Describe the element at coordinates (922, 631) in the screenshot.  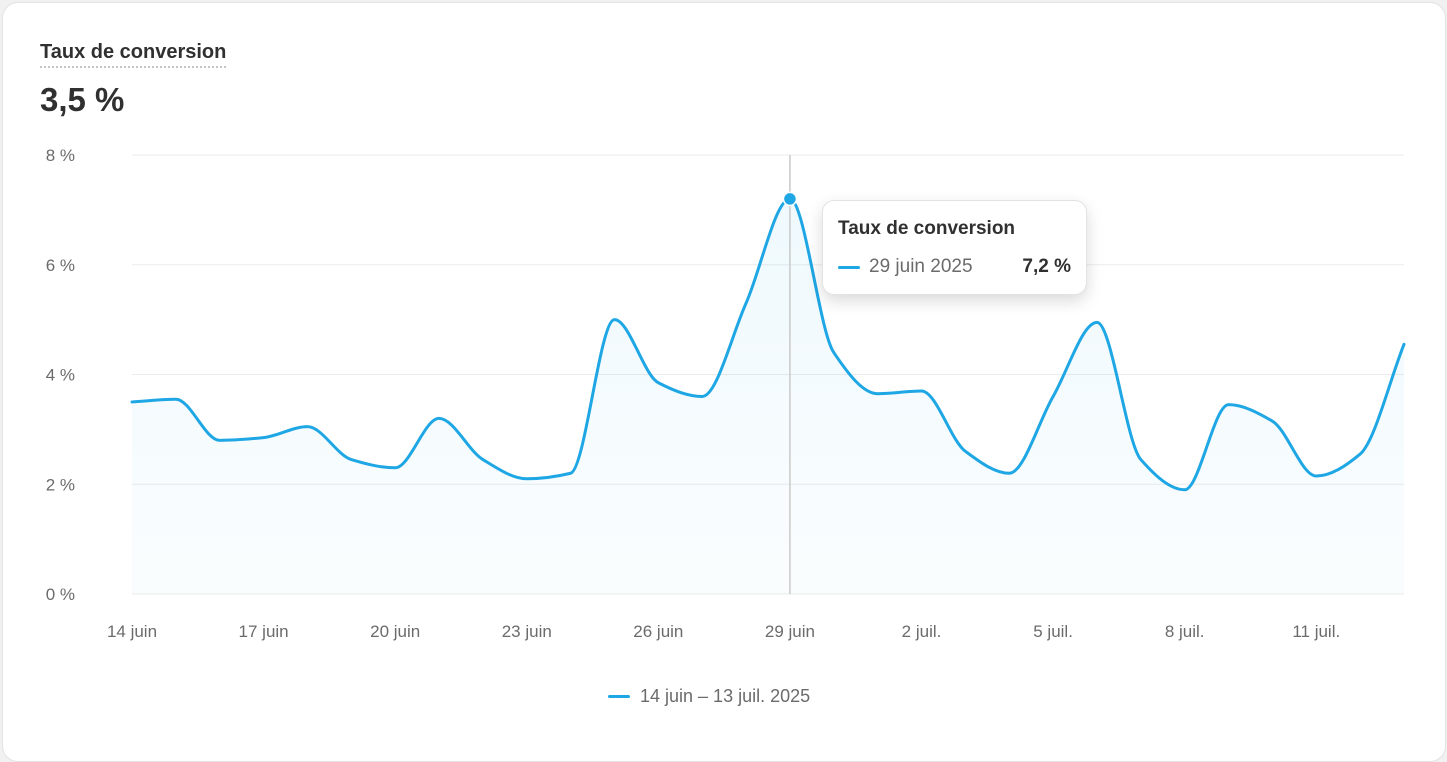
I see `x-tick-label: 2 juil.` at that location.